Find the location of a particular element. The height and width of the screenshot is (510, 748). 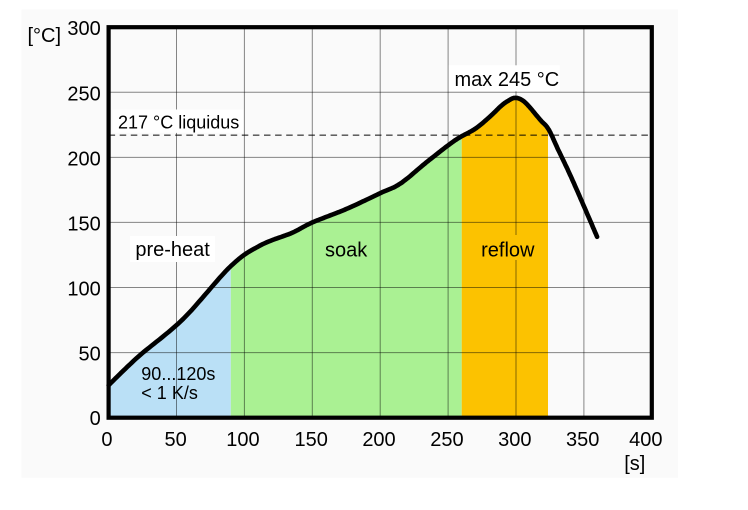

svg-text: soak is located at coordinates (346, 250).